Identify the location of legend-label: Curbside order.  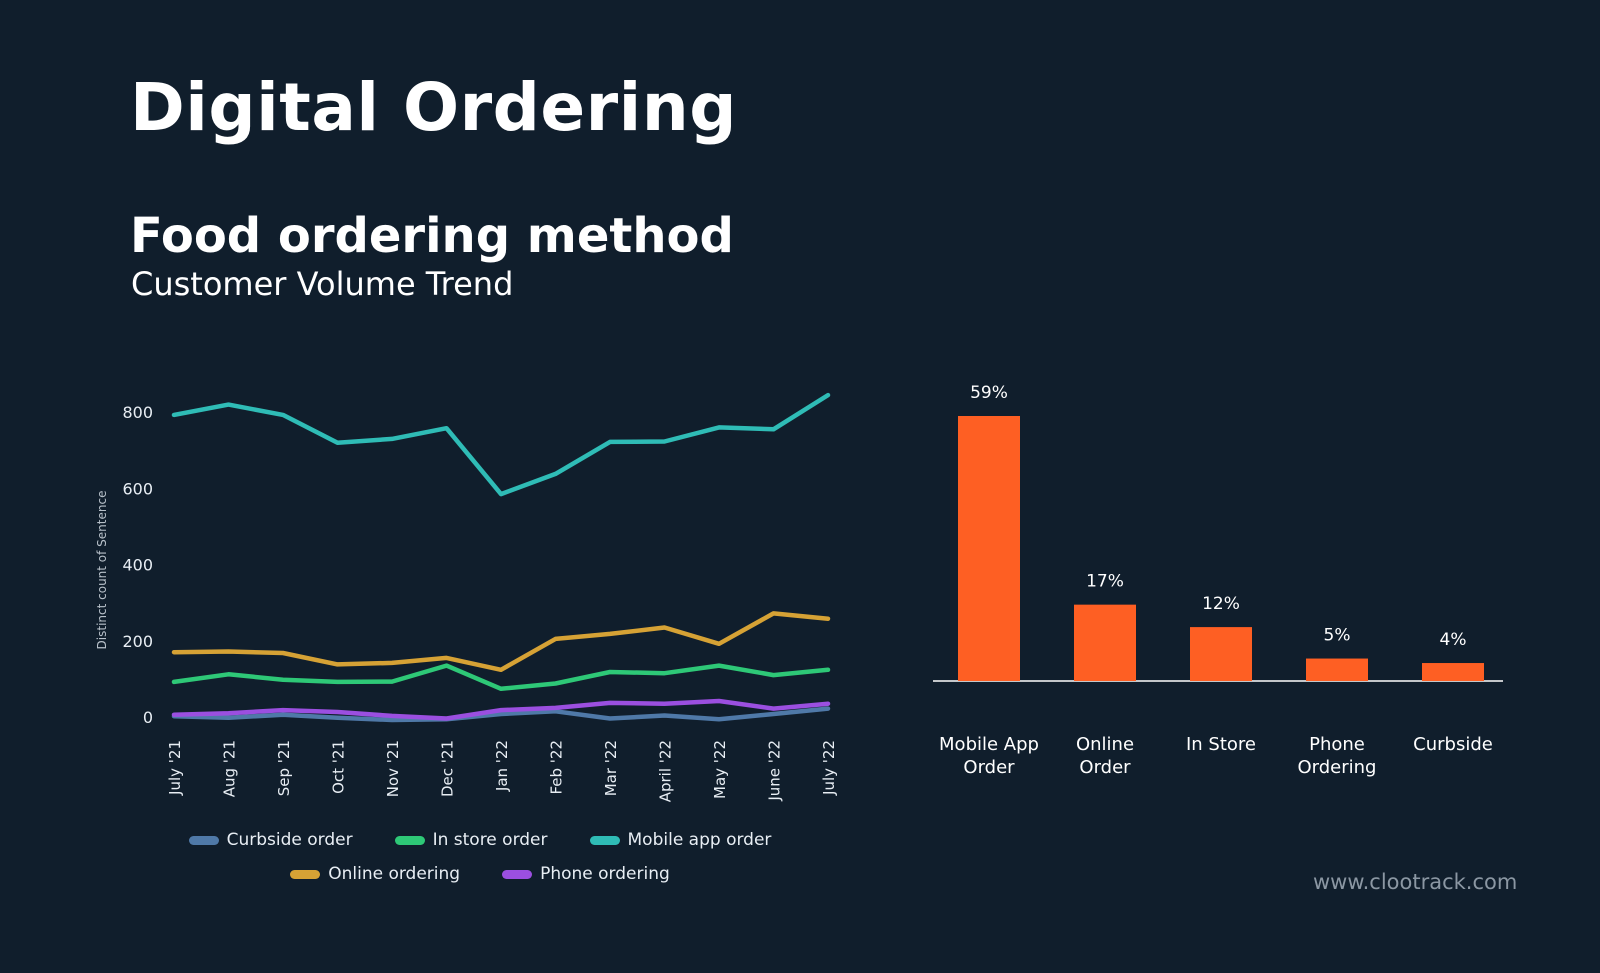
(289, 840).